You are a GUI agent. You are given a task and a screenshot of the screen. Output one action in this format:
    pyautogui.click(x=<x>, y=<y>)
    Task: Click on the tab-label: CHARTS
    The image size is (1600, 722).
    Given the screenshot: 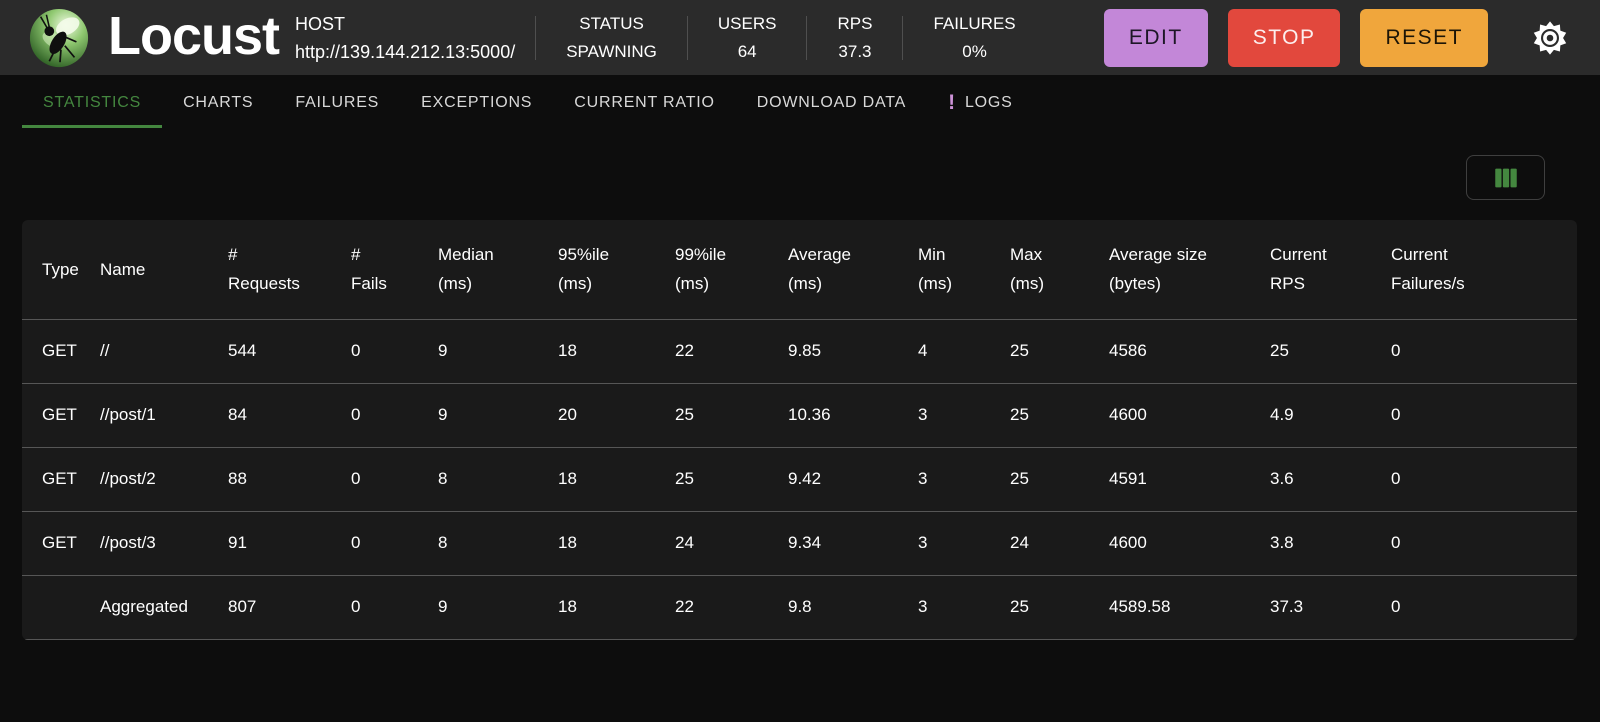 What is the action you would take?
    pyautogui.click(x=218, y=102)
    